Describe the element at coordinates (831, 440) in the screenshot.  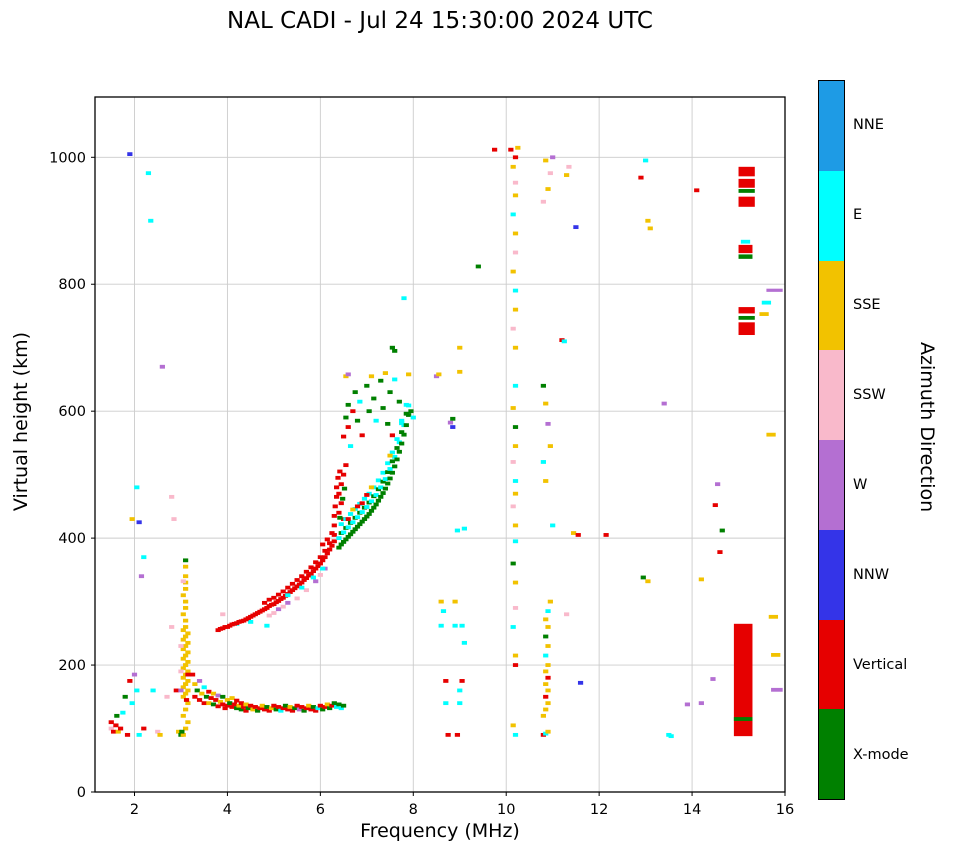
I see `colorbar` at that location.